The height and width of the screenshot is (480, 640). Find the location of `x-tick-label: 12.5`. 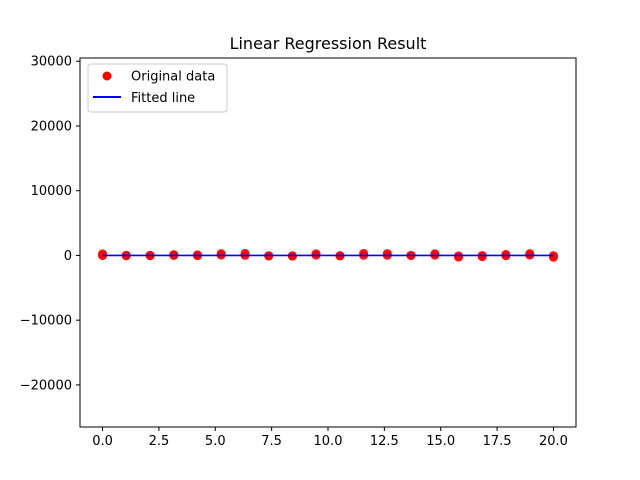

x-tick-label: 12.5 is located at coordinates (384, 441).